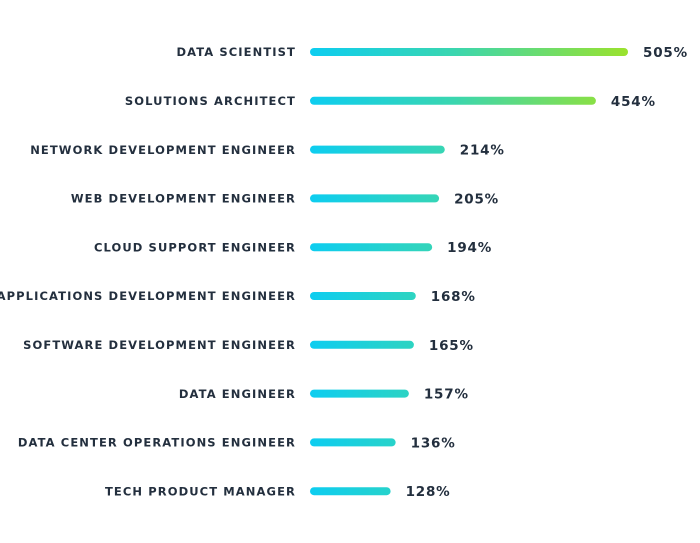 The image size is (700, 543). I want to click on bar-row: APPLICATIONS DEVELOPMENT ENGINEER 168%, so click(238, 297).